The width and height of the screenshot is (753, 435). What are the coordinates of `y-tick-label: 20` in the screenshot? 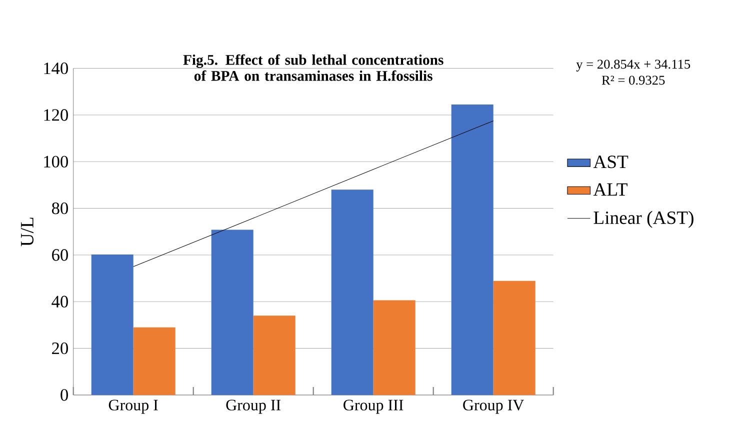 It's located at (60, 348).